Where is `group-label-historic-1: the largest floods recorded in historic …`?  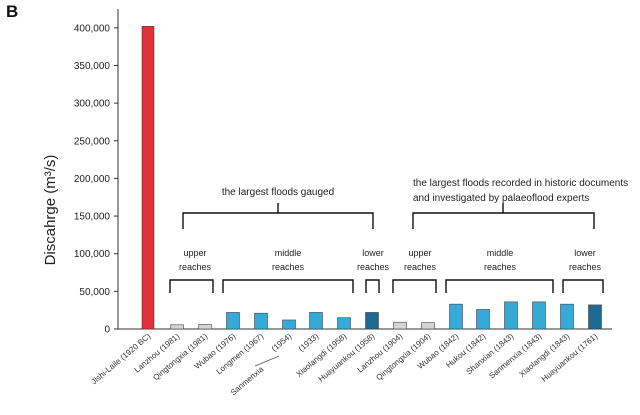 group-label-historic-1: the largest floods recorded in historic … is located at coordinates (520, 183).